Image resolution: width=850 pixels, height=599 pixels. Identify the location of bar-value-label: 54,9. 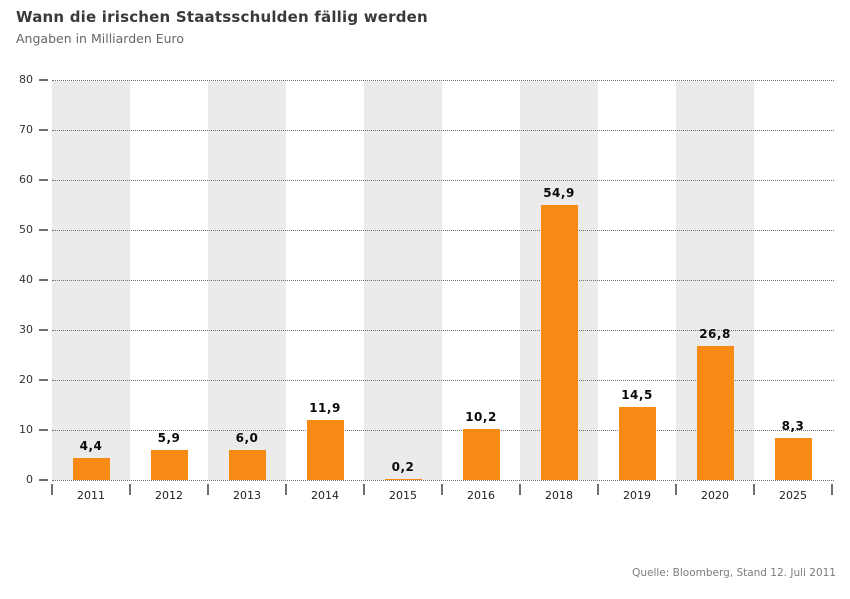
(559, 193).